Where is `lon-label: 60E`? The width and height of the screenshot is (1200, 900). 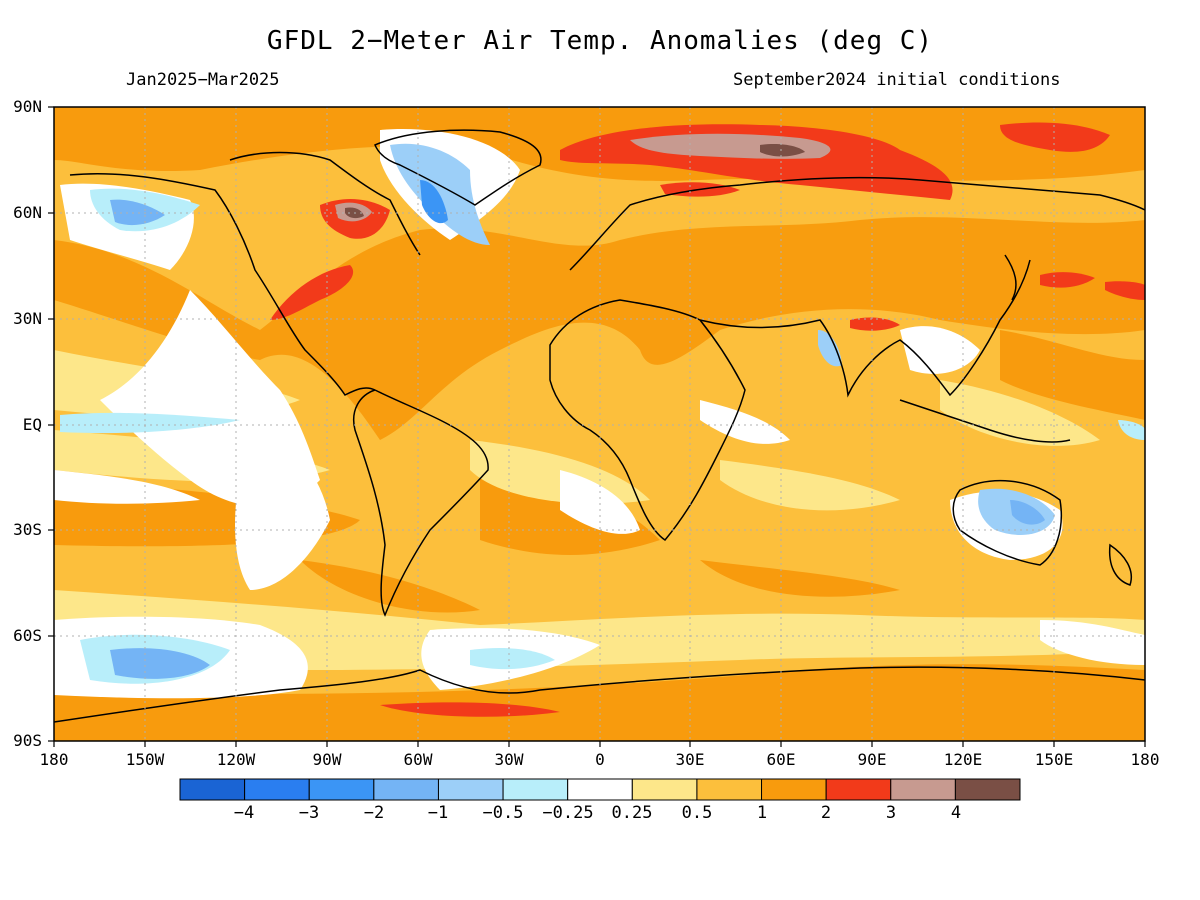 lon-label: 60E is located at coordinates (781, 759).